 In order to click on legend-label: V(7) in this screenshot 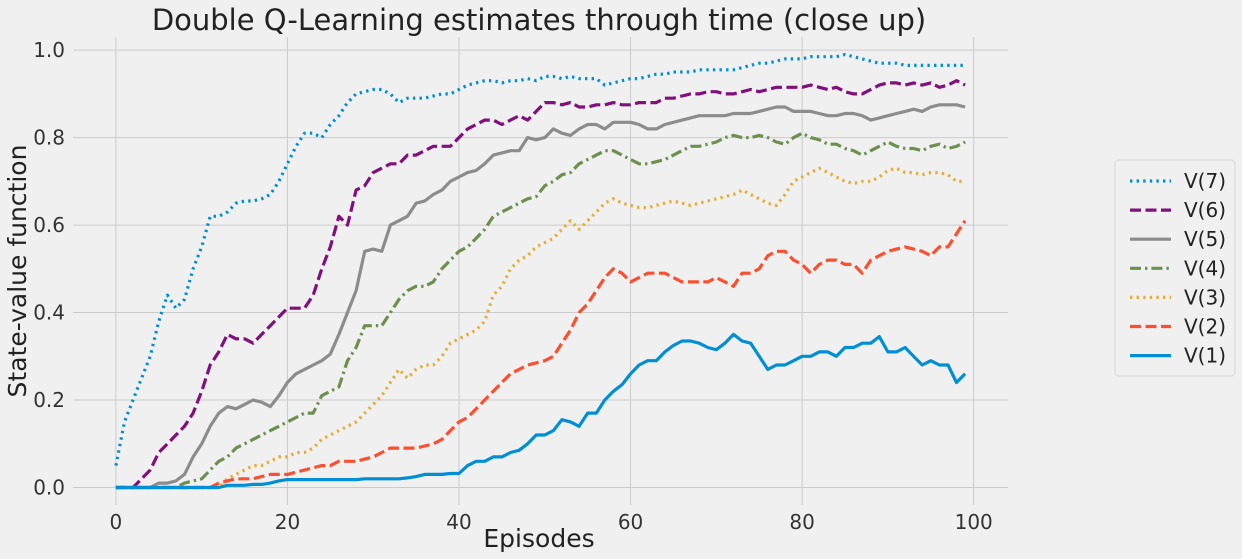, I will do `click(1205, 181)`.